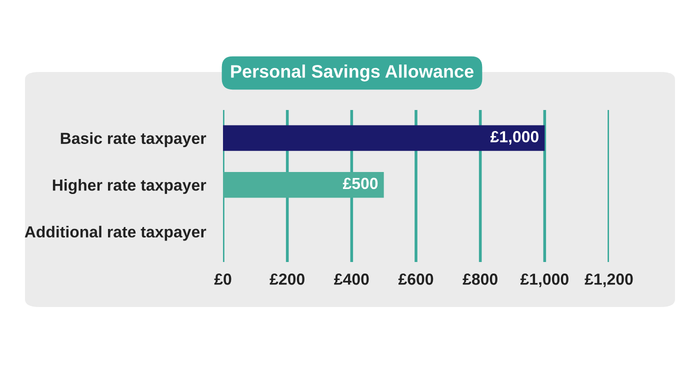 This screenshot has height=379, width=700. What do you see at coordinates (351, 279) in the screenshot?
I see `x-tick-label: £400` at bounding box center [351, 279].